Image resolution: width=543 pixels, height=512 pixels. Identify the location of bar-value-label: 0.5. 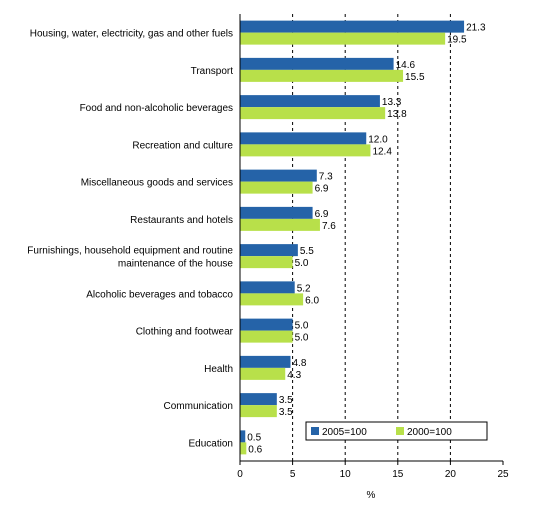
(254, 437).